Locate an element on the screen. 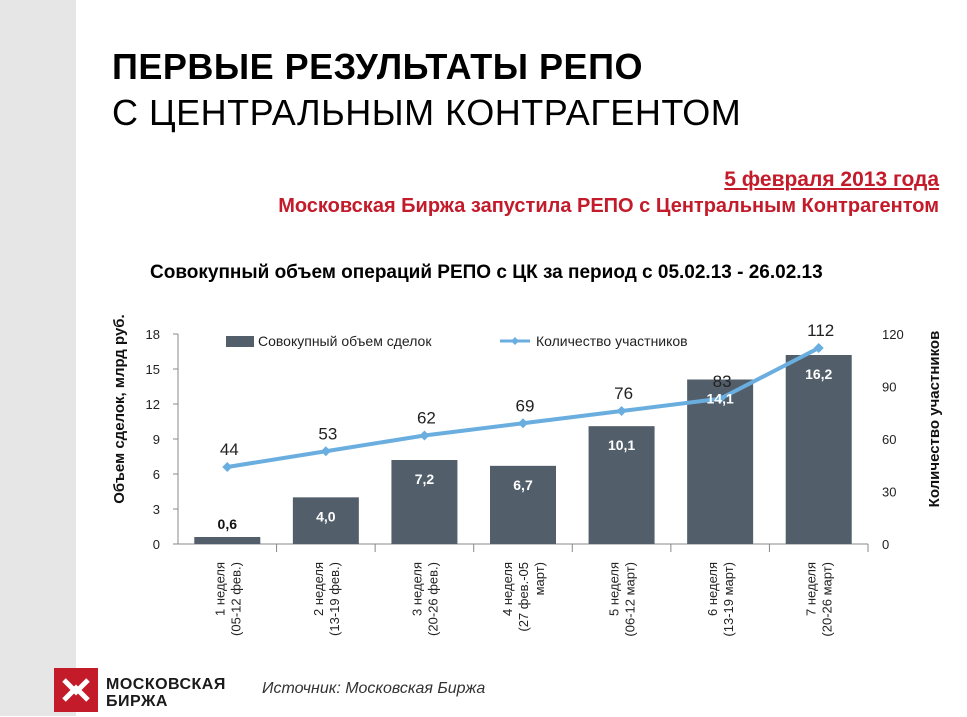  bar-value-label: 0,6 is located at coordinates (228, 524).